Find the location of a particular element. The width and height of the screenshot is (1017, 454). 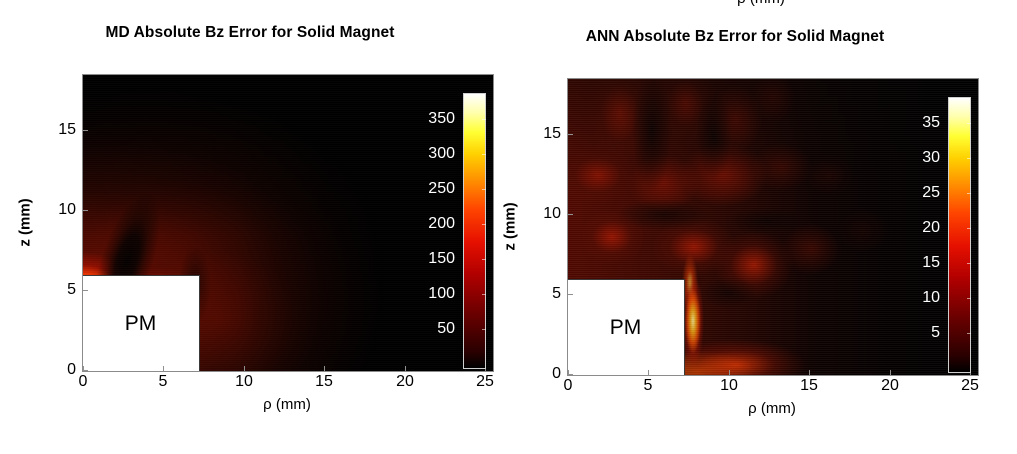

md-xtick-label-0: 0 is located at coordinates (83, 381).